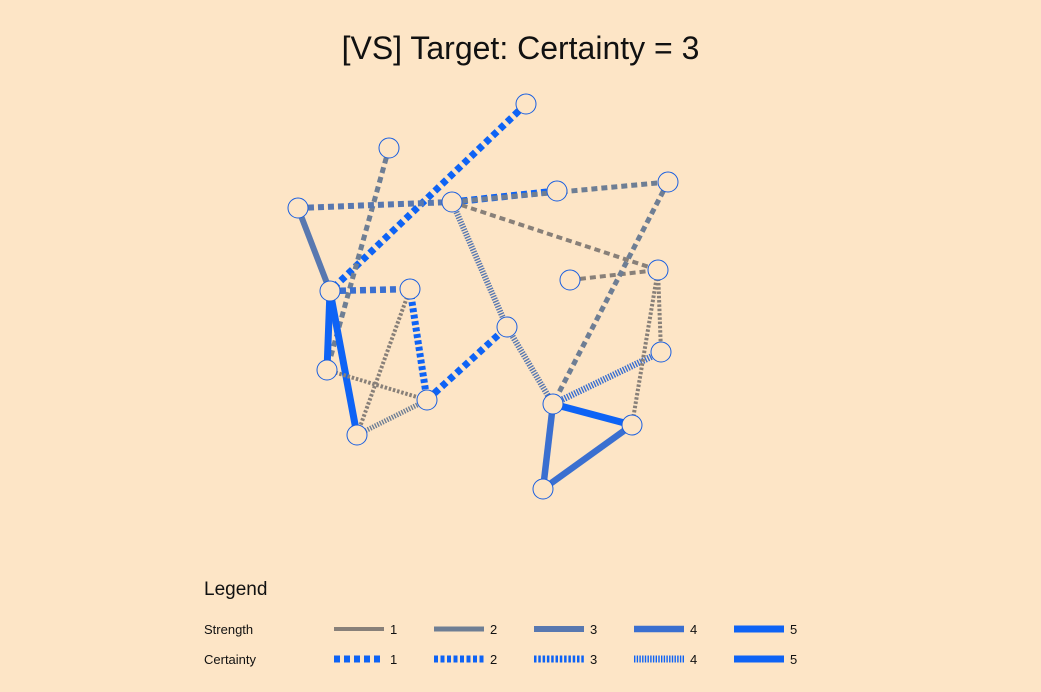 The image size is (1041, 692). Describe the element at coordinates (793, 629) in the screenshot. I see `legend-strength-level-5: 5` at that location.